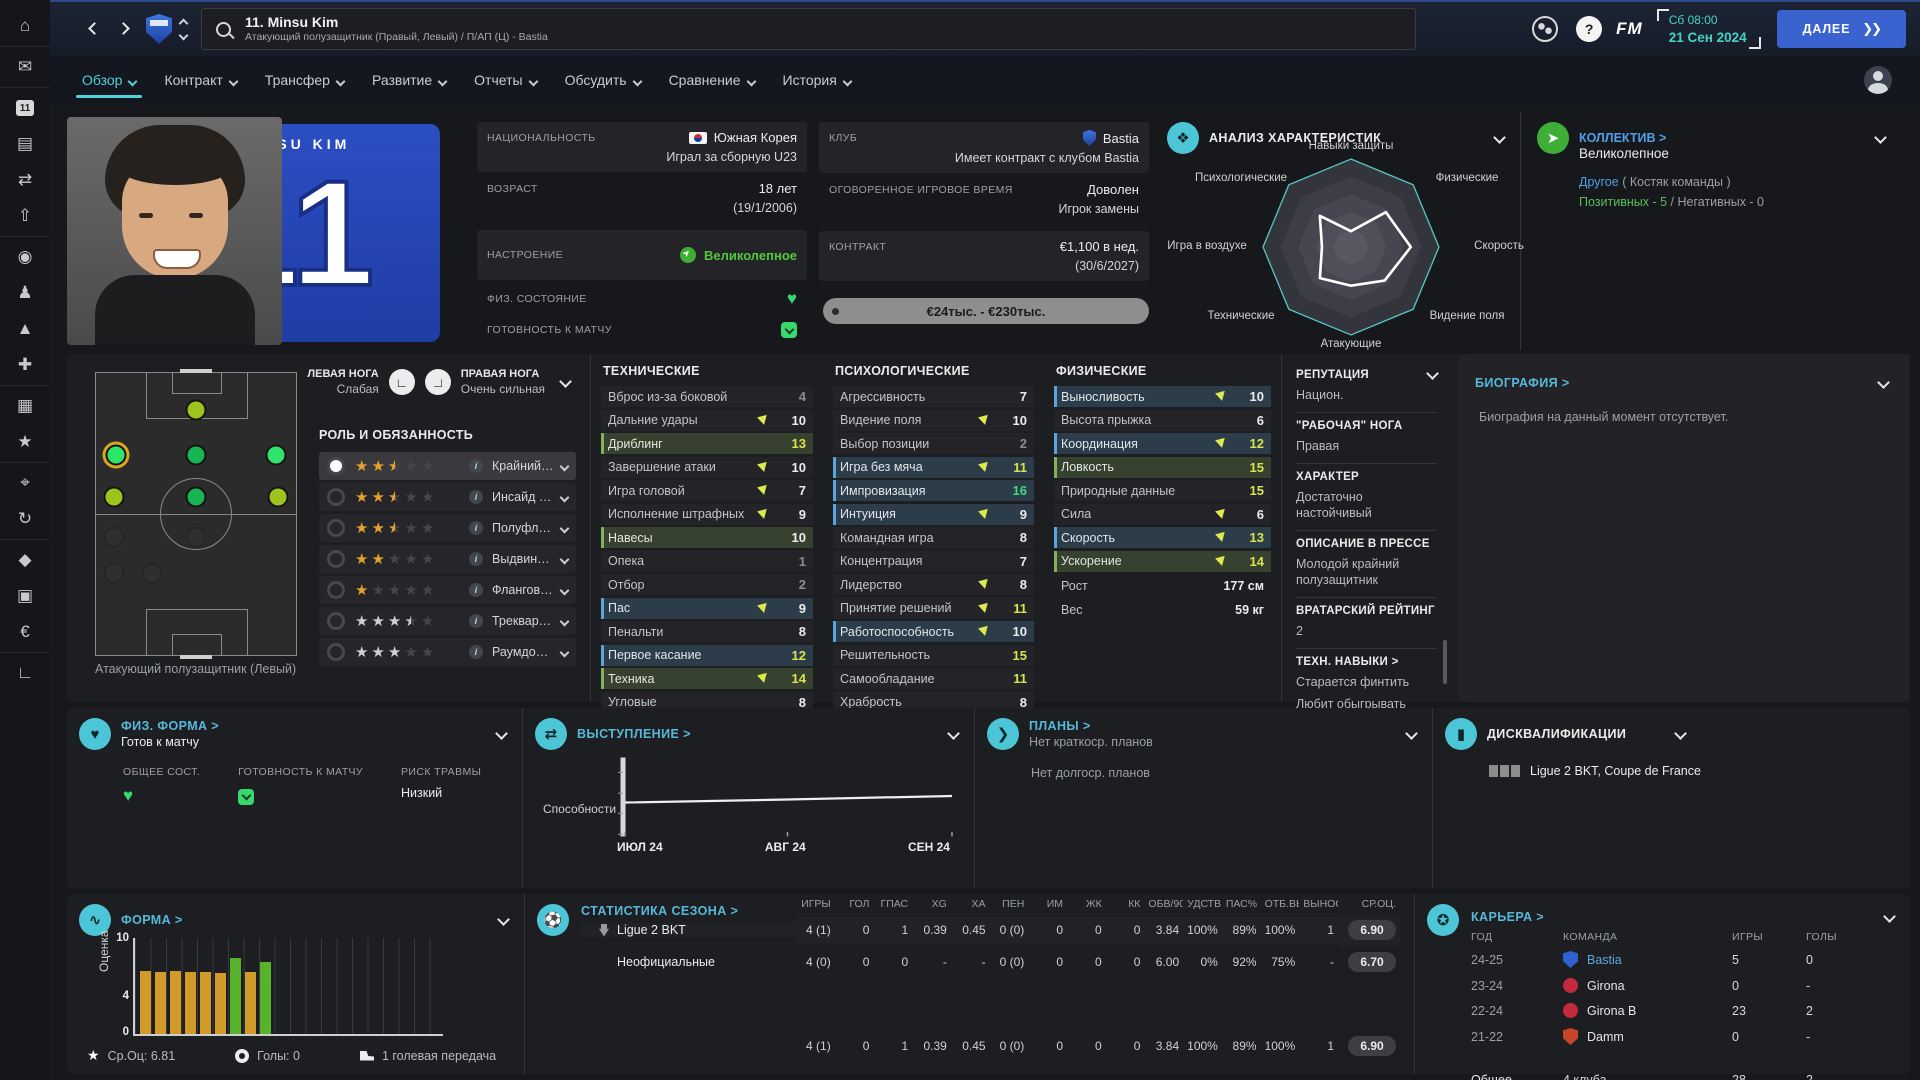 This screenshot has height=1080, width=1920. I want to click on stats-col-ОТБ.ВЫ..: ОТБ.ВЫ.., so click(1282, 904).